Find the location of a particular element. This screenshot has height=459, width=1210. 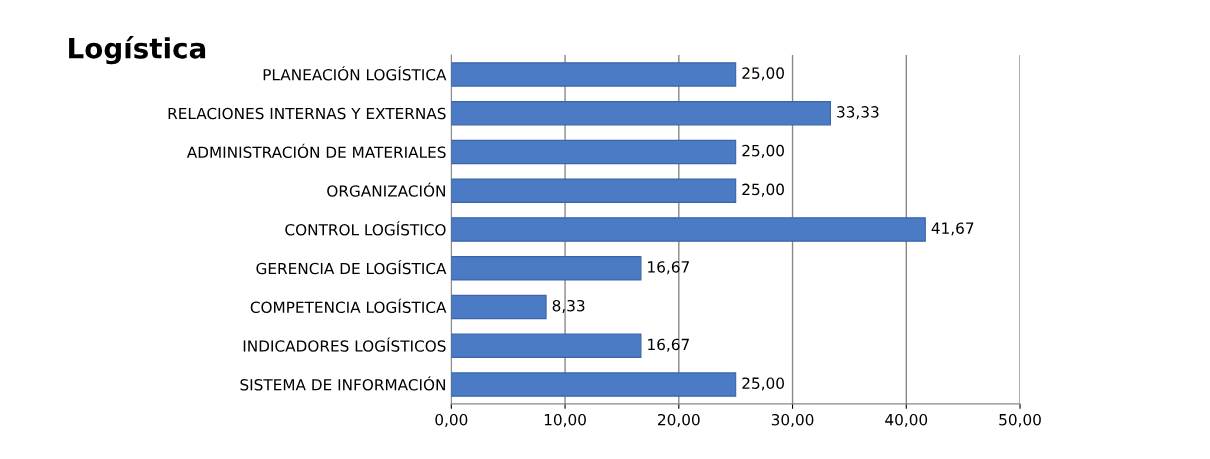

y-tick-label: GERENCIA DE LOGÍSTICA is located at coordinates (351, 267).